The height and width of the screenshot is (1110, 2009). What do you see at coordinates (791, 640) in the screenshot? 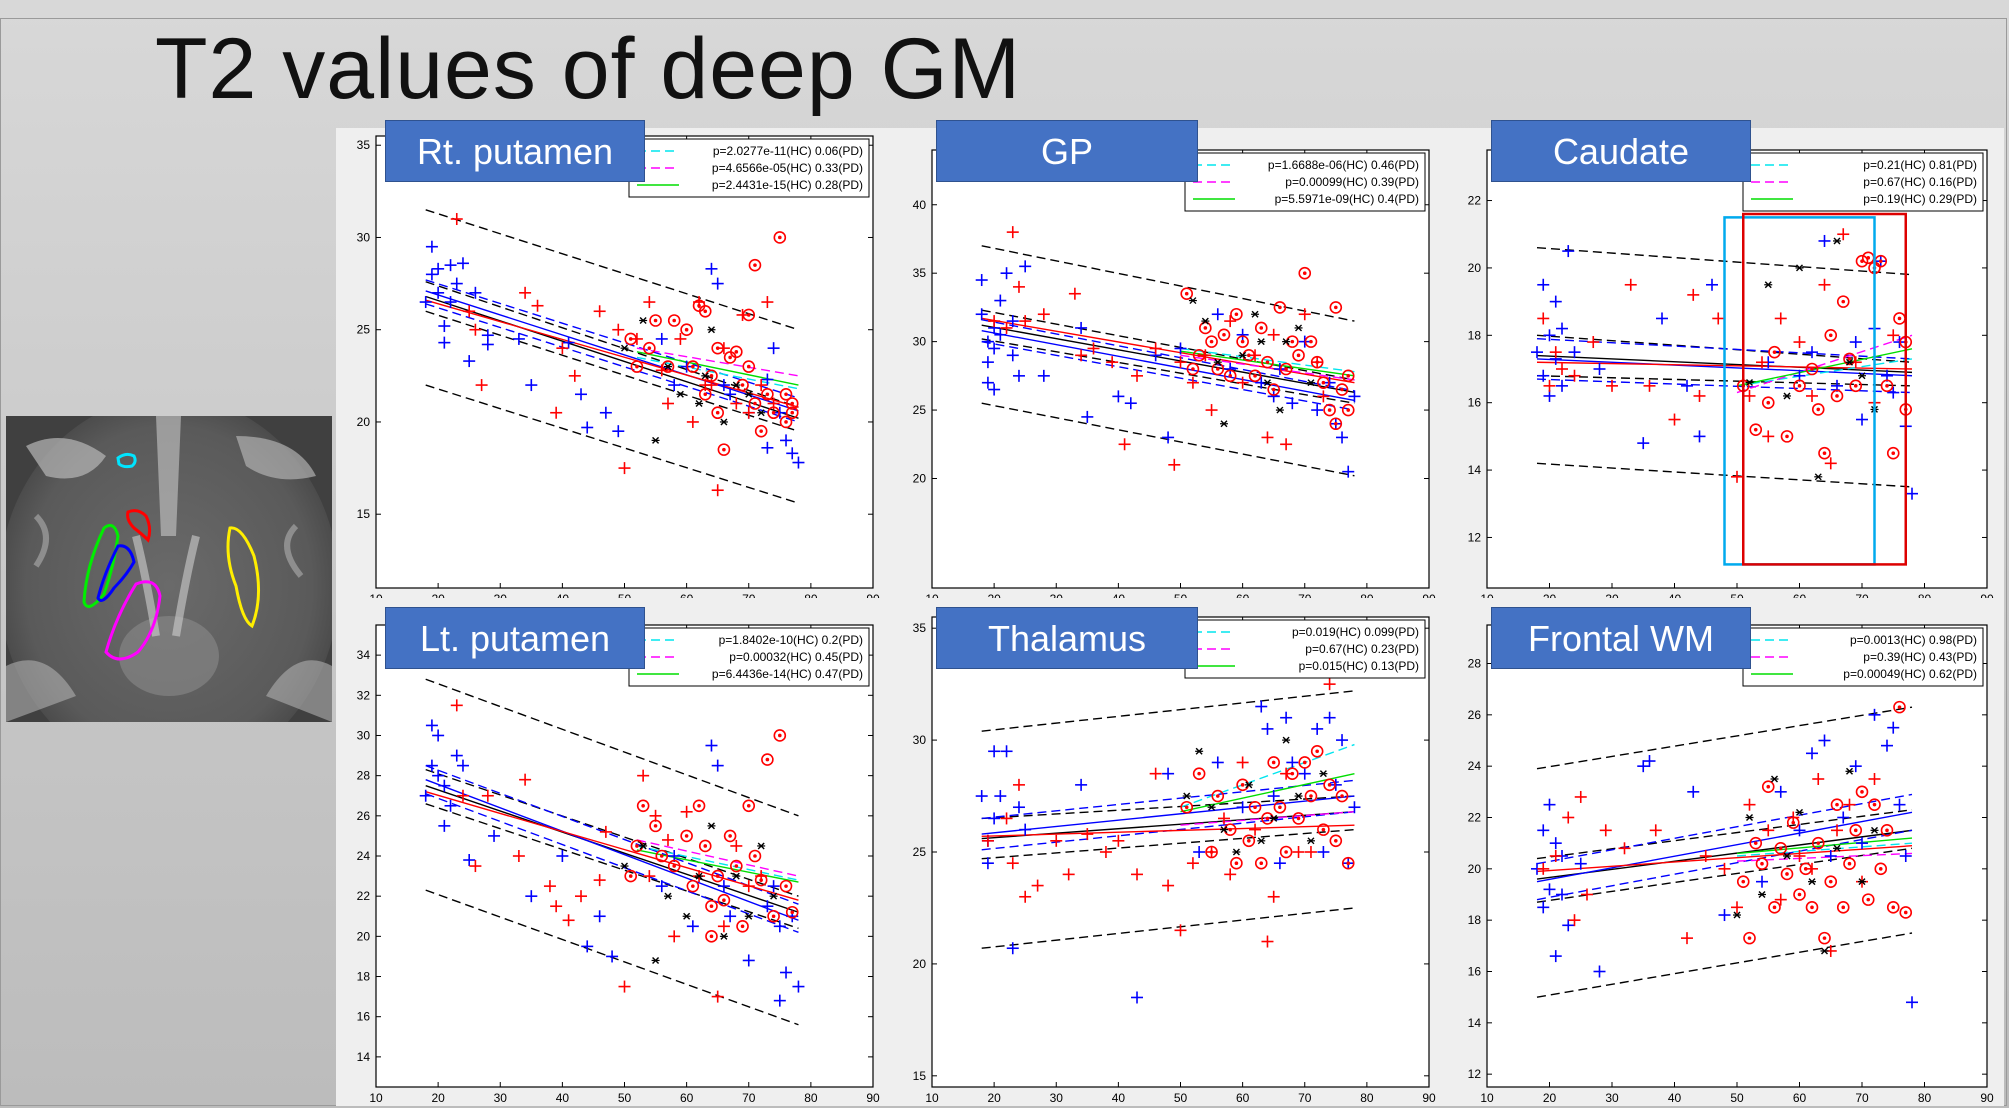
I see `legend-entry: p=1.8402e-10(HC) 0.2(PD)` at bounding box center [791, 640].